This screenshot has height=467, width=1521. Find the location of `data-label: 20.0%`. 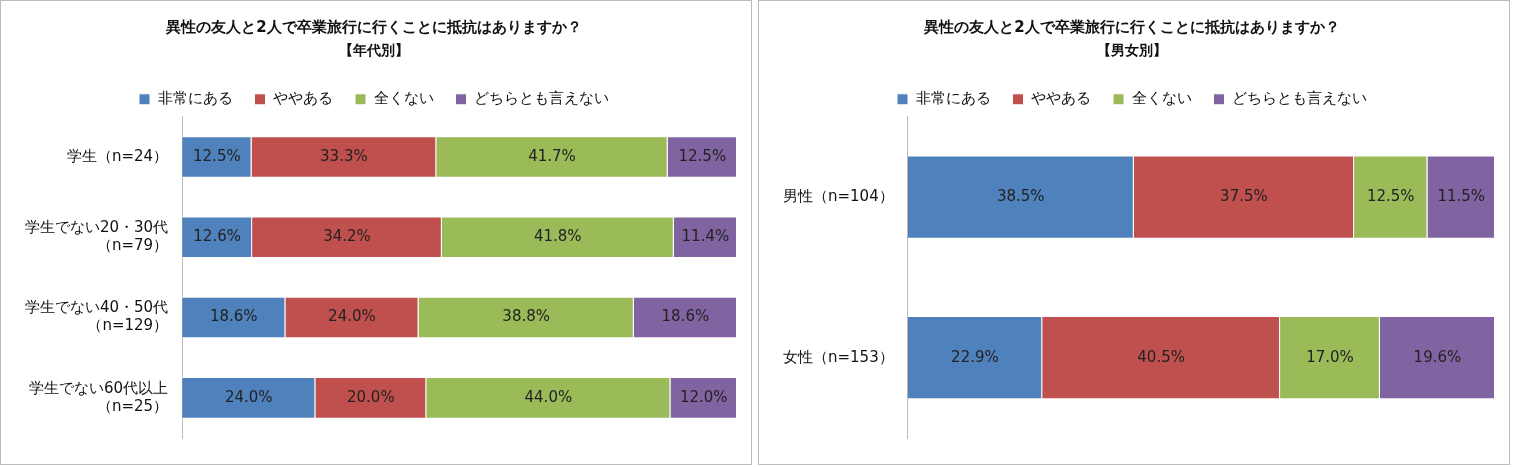

data-label: 20.0% is located at coordinates (370, 396).